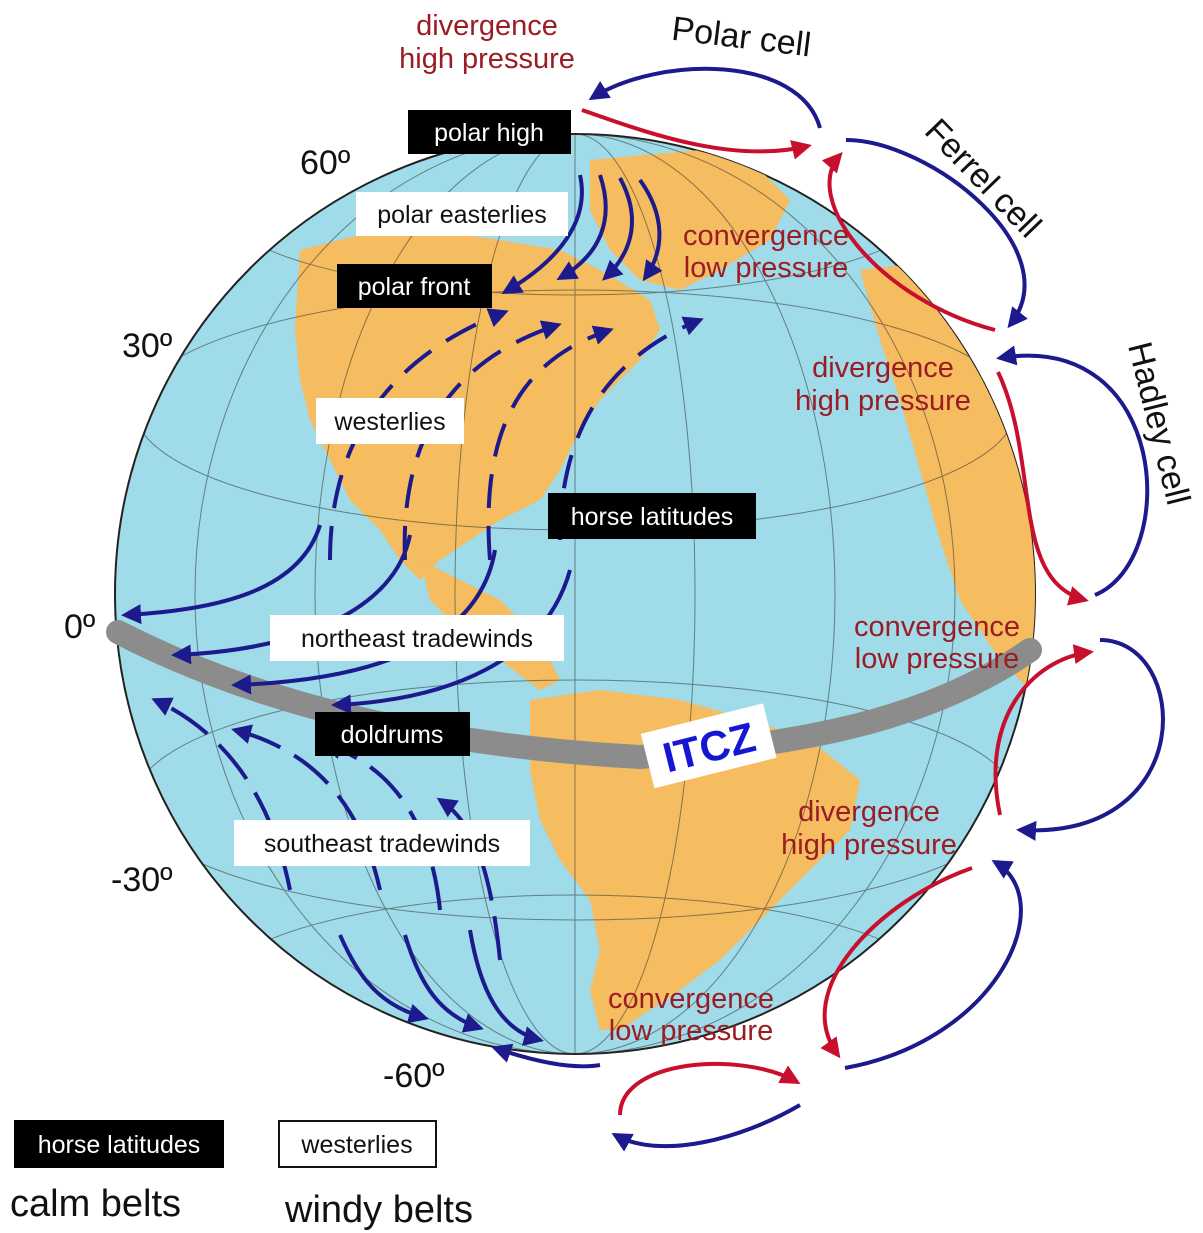  I want to click on southern-ferrel-upper-arrow, so click(933, 964).